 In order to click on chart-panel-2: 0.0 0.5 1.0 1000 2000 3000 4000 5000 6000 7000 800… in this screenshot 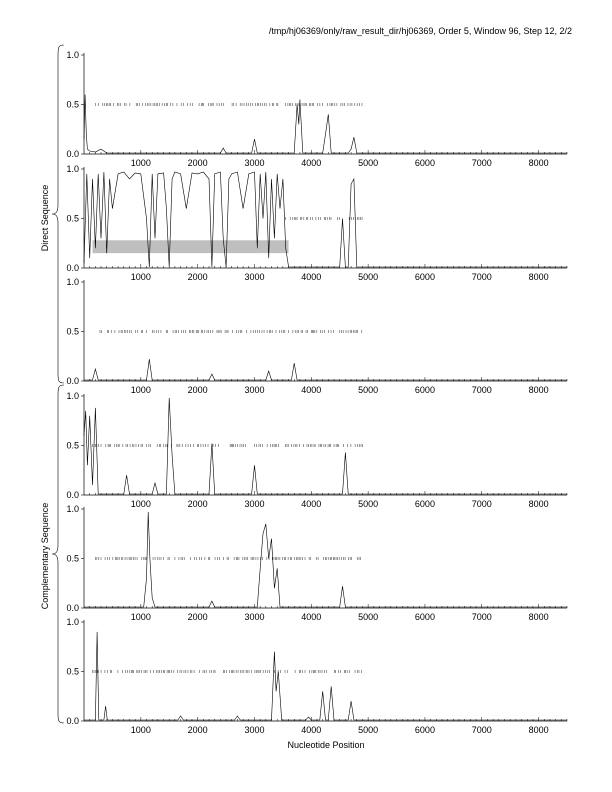, I will do `click(317, 223)`.